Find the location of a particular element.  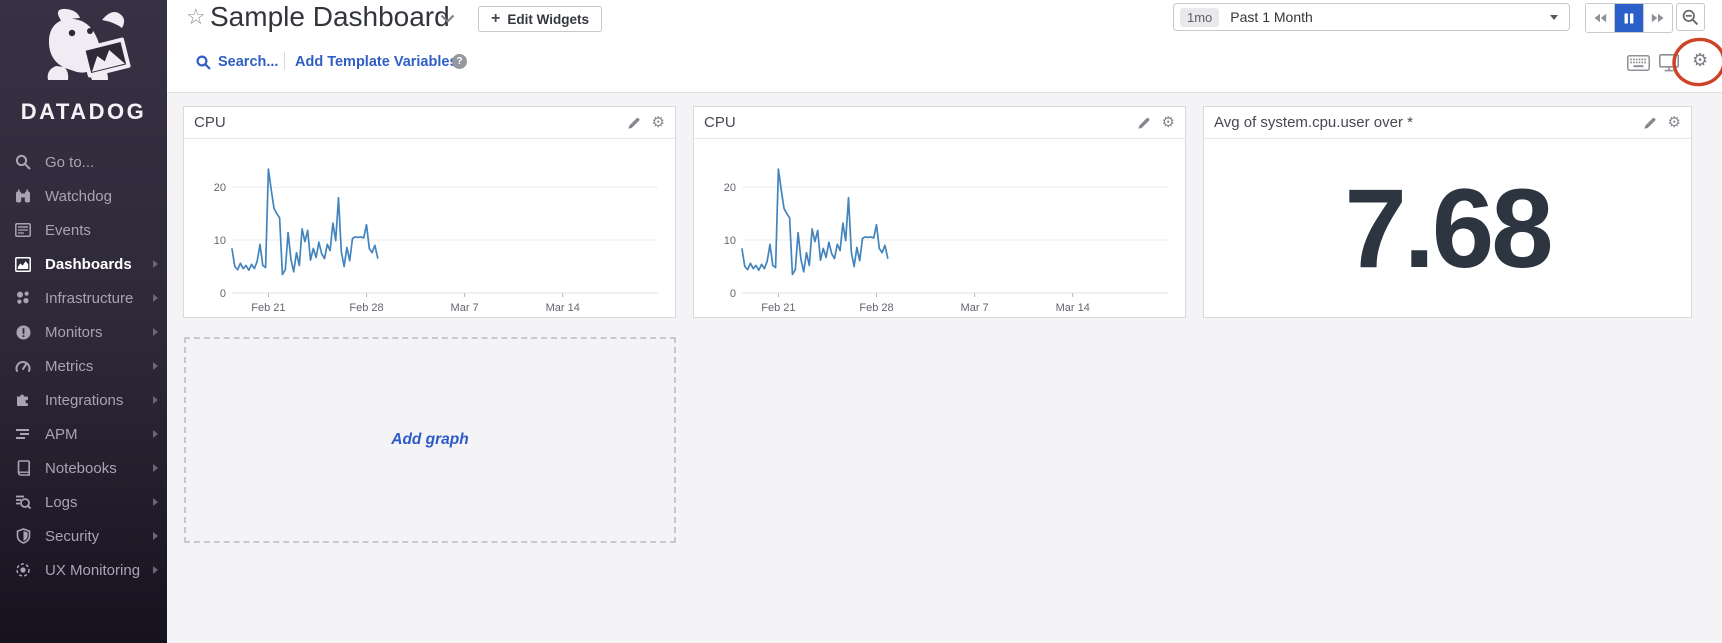

sidebar-item-notebooks: Notebooks is located at coordinates (83, 468).